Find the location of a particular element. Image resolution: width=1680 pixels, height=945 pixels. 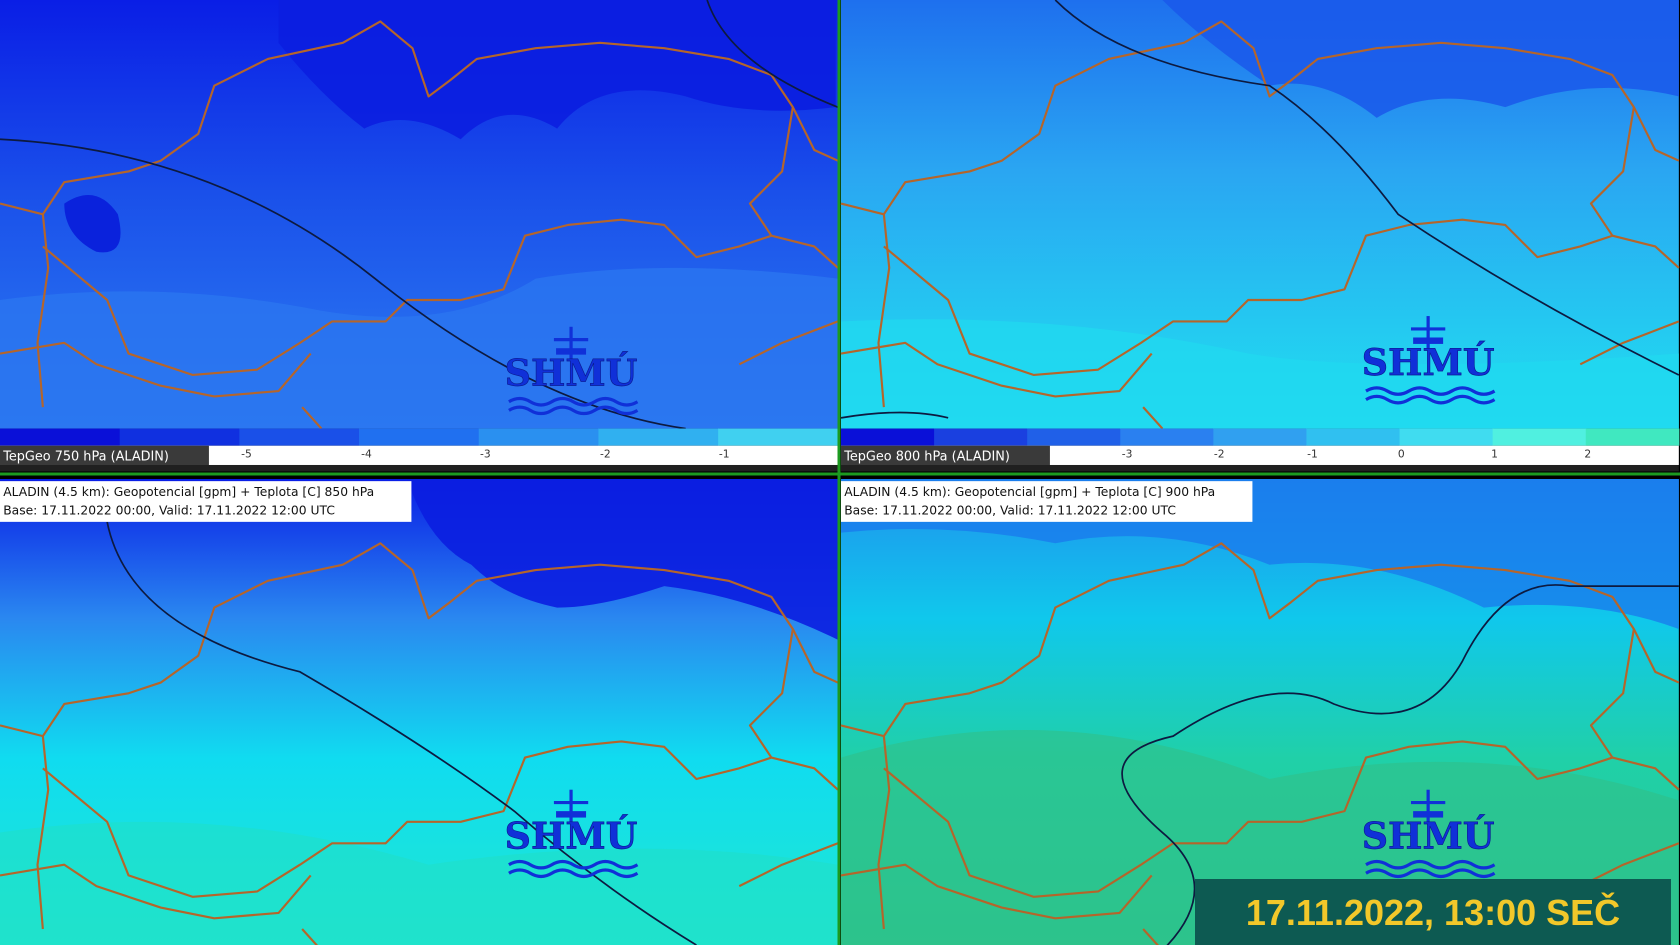

colorbar-tick-label: 1 is located at coordinates (1494, 453).